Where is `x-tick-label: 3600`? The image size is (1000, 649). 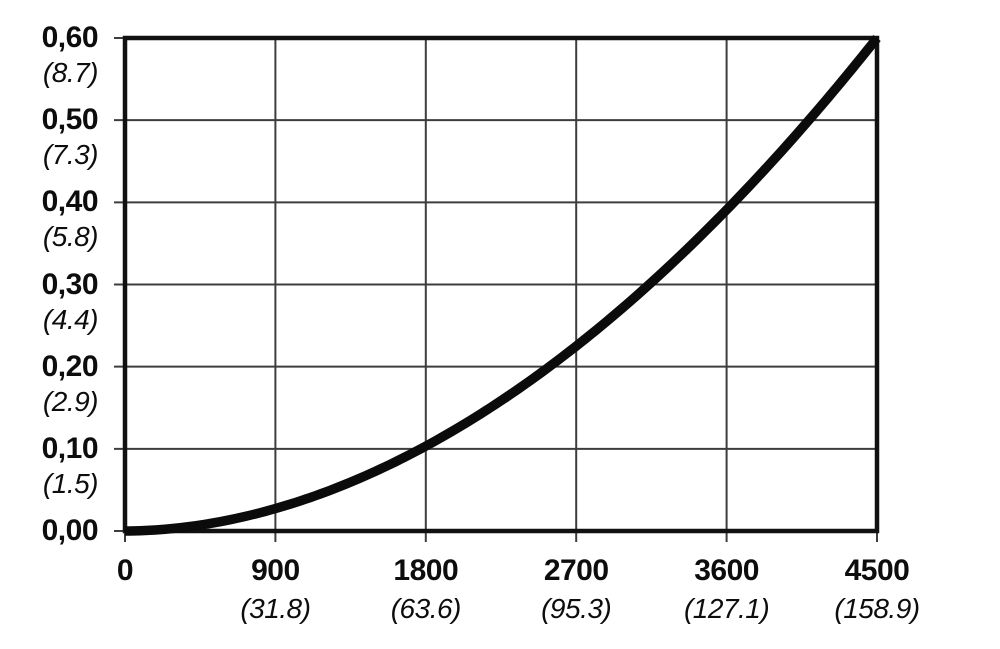
x-tick-label: 3600 is located at coordinates (726, 570).